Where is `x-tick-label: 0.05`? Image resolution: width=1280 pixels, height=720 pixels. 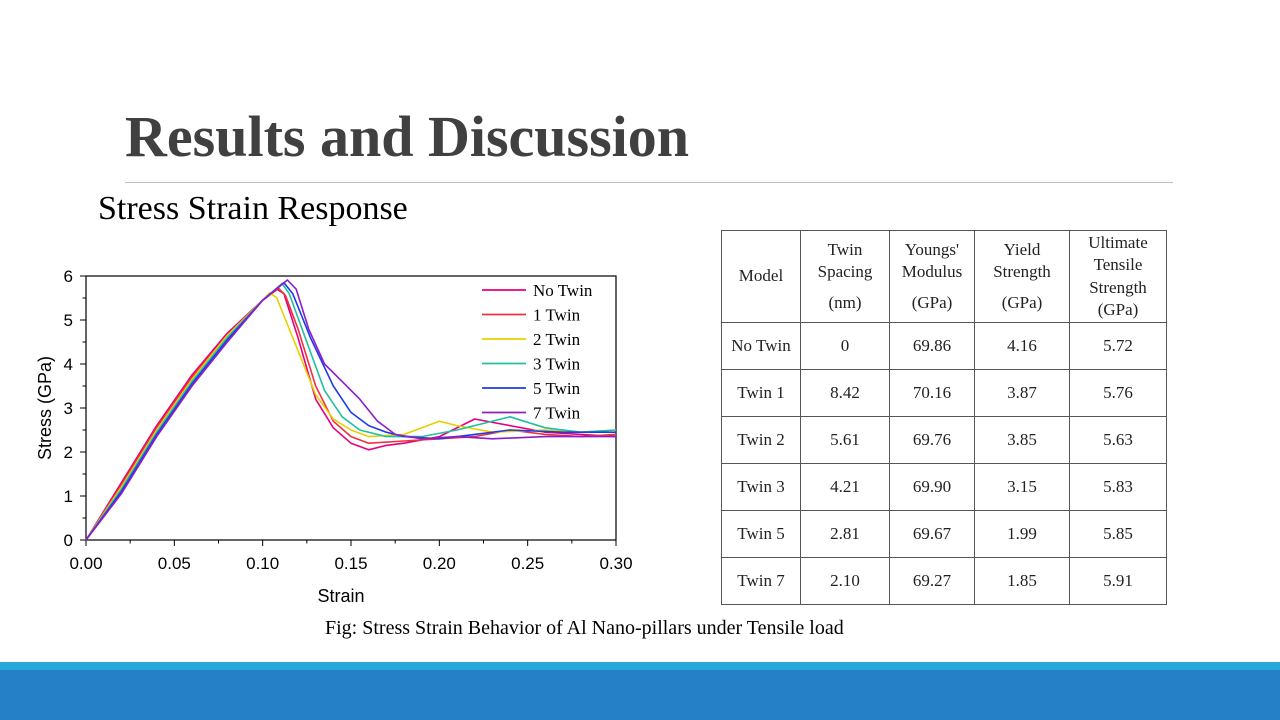
x-tick-label: 0.05 is located at coordinates (174, 563).